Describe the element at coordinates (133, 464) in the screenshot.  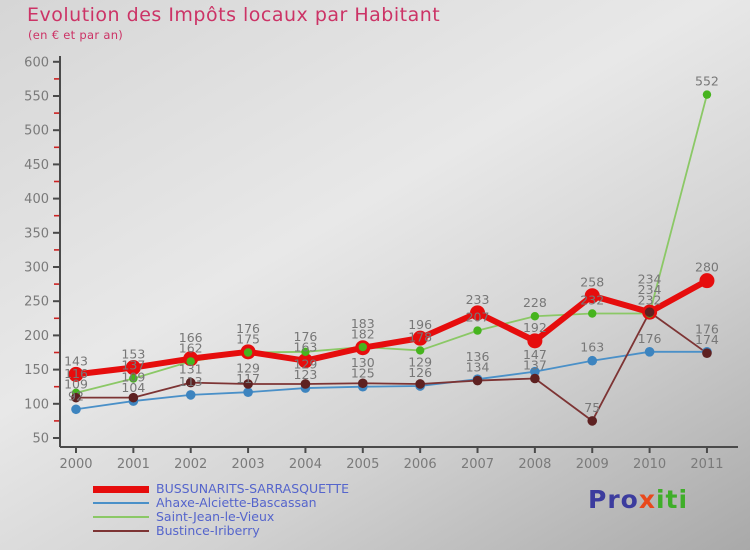
I see `x-tick-label: 2001` at that location.